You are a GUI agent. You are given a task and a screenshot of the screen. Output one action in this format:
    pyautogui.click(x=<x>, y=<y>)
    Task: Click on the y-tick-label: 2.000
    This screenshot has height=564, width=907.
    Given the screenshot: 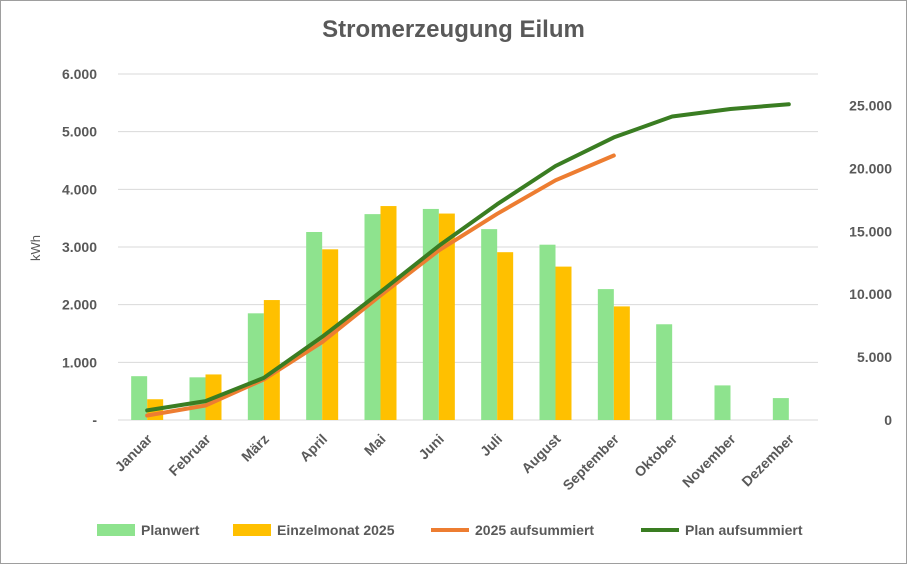 What is the action you would take?
    pyautogui.click(x=79, y=305)
    